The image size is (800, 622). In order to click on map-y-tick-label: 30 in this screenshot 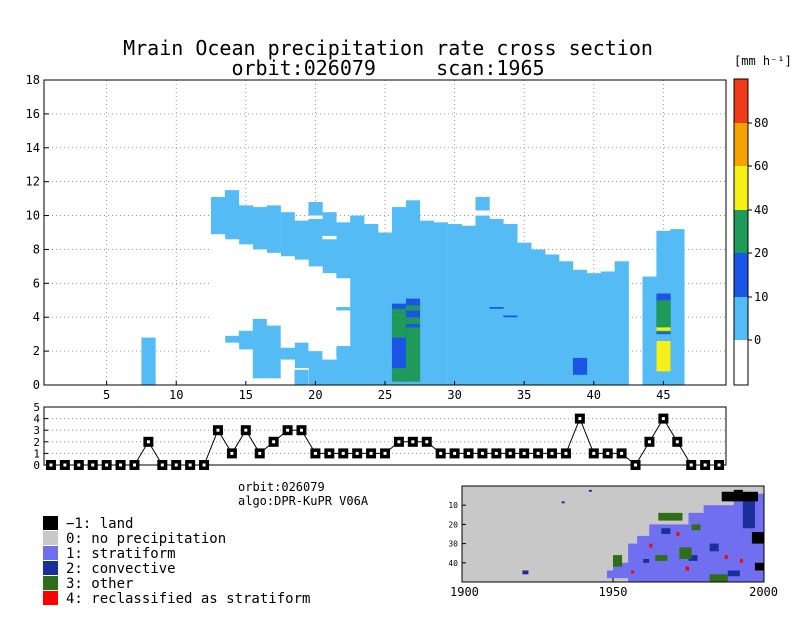, I will do `click(453, 544)`.